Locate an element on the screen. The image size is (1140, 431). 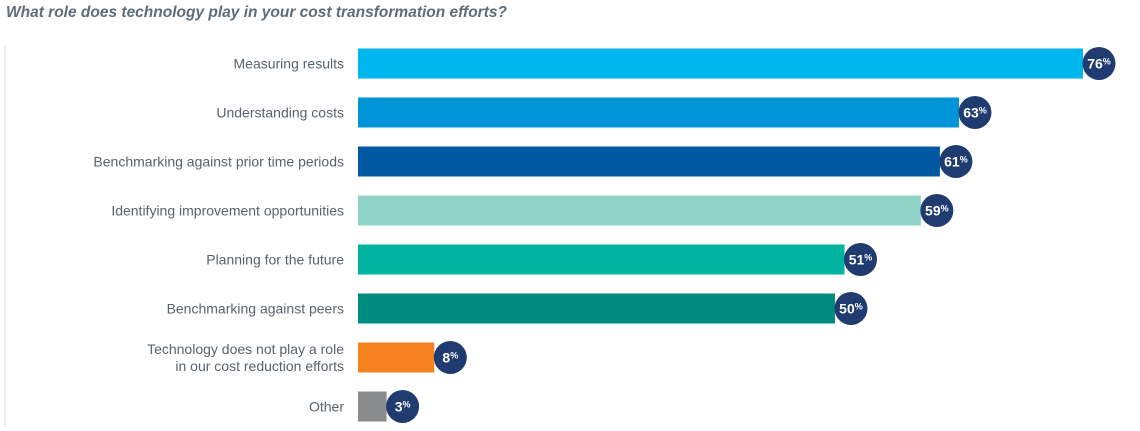
value-label: 76% is located at coordinates (1099, 64).